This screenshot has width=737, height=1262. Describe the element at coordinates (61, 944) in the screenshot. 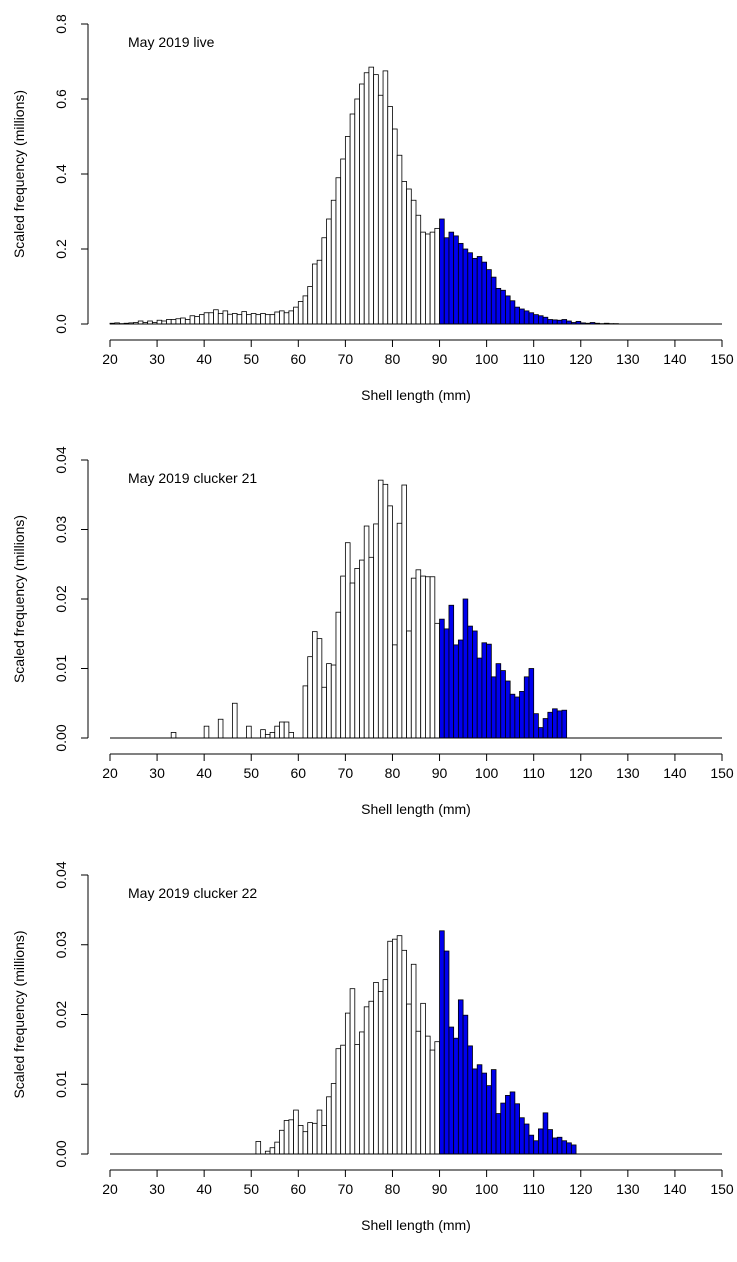

I see `y-tick-label: 0.03` at that location.